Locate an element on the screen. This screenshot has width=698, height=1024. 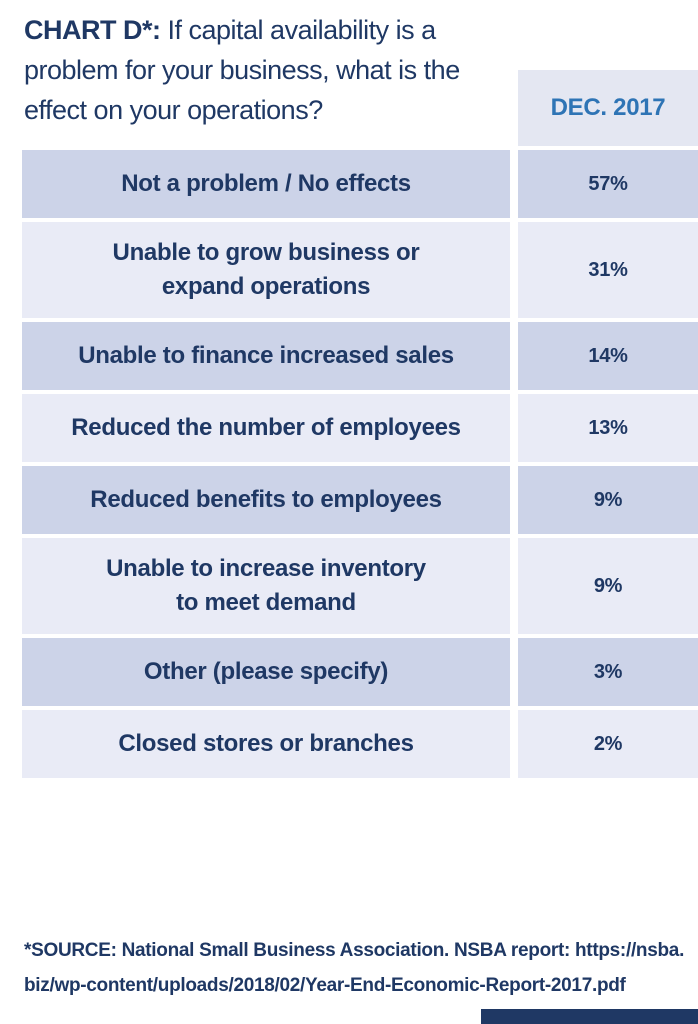
row-value: 14% is located at coordinates (608, 356).